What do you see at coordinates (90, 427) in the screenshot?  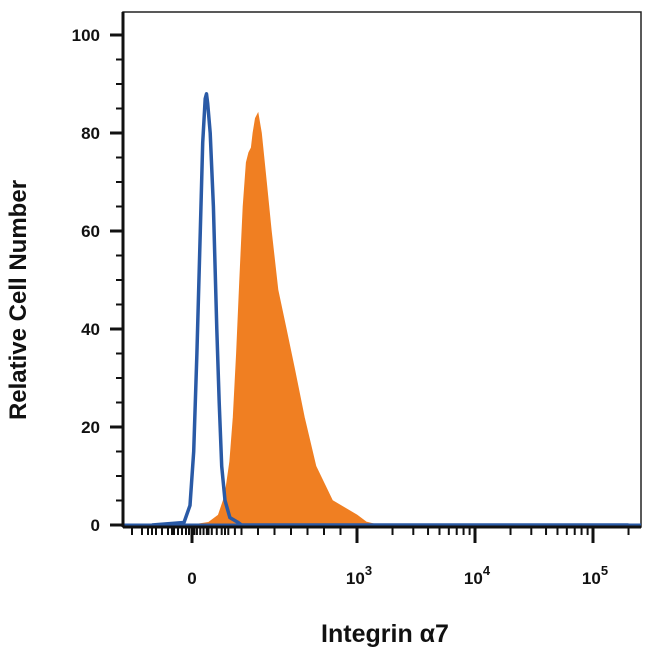 I see `y-tick-label: 20` at bounding box center [90, 427].